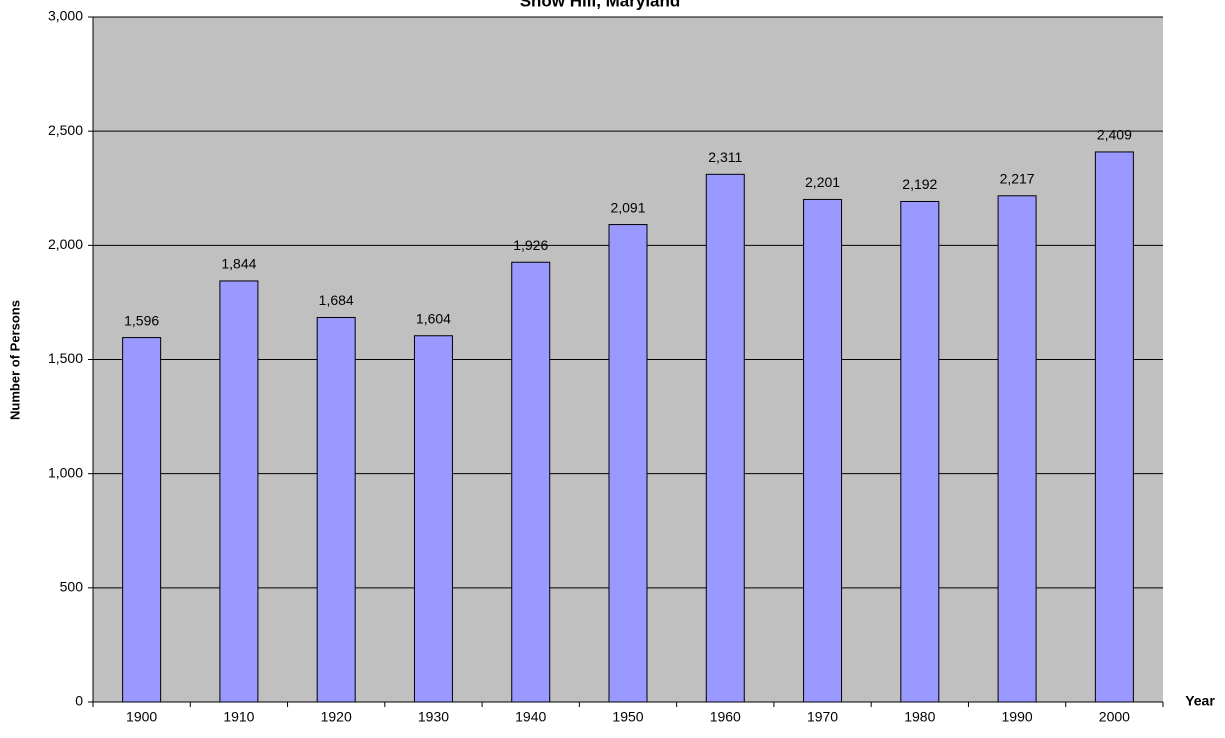 The width and height of the screenshot is (1225, 738). I want to click on chart-title: Snow Hill, Maryland, so click(600, 5).